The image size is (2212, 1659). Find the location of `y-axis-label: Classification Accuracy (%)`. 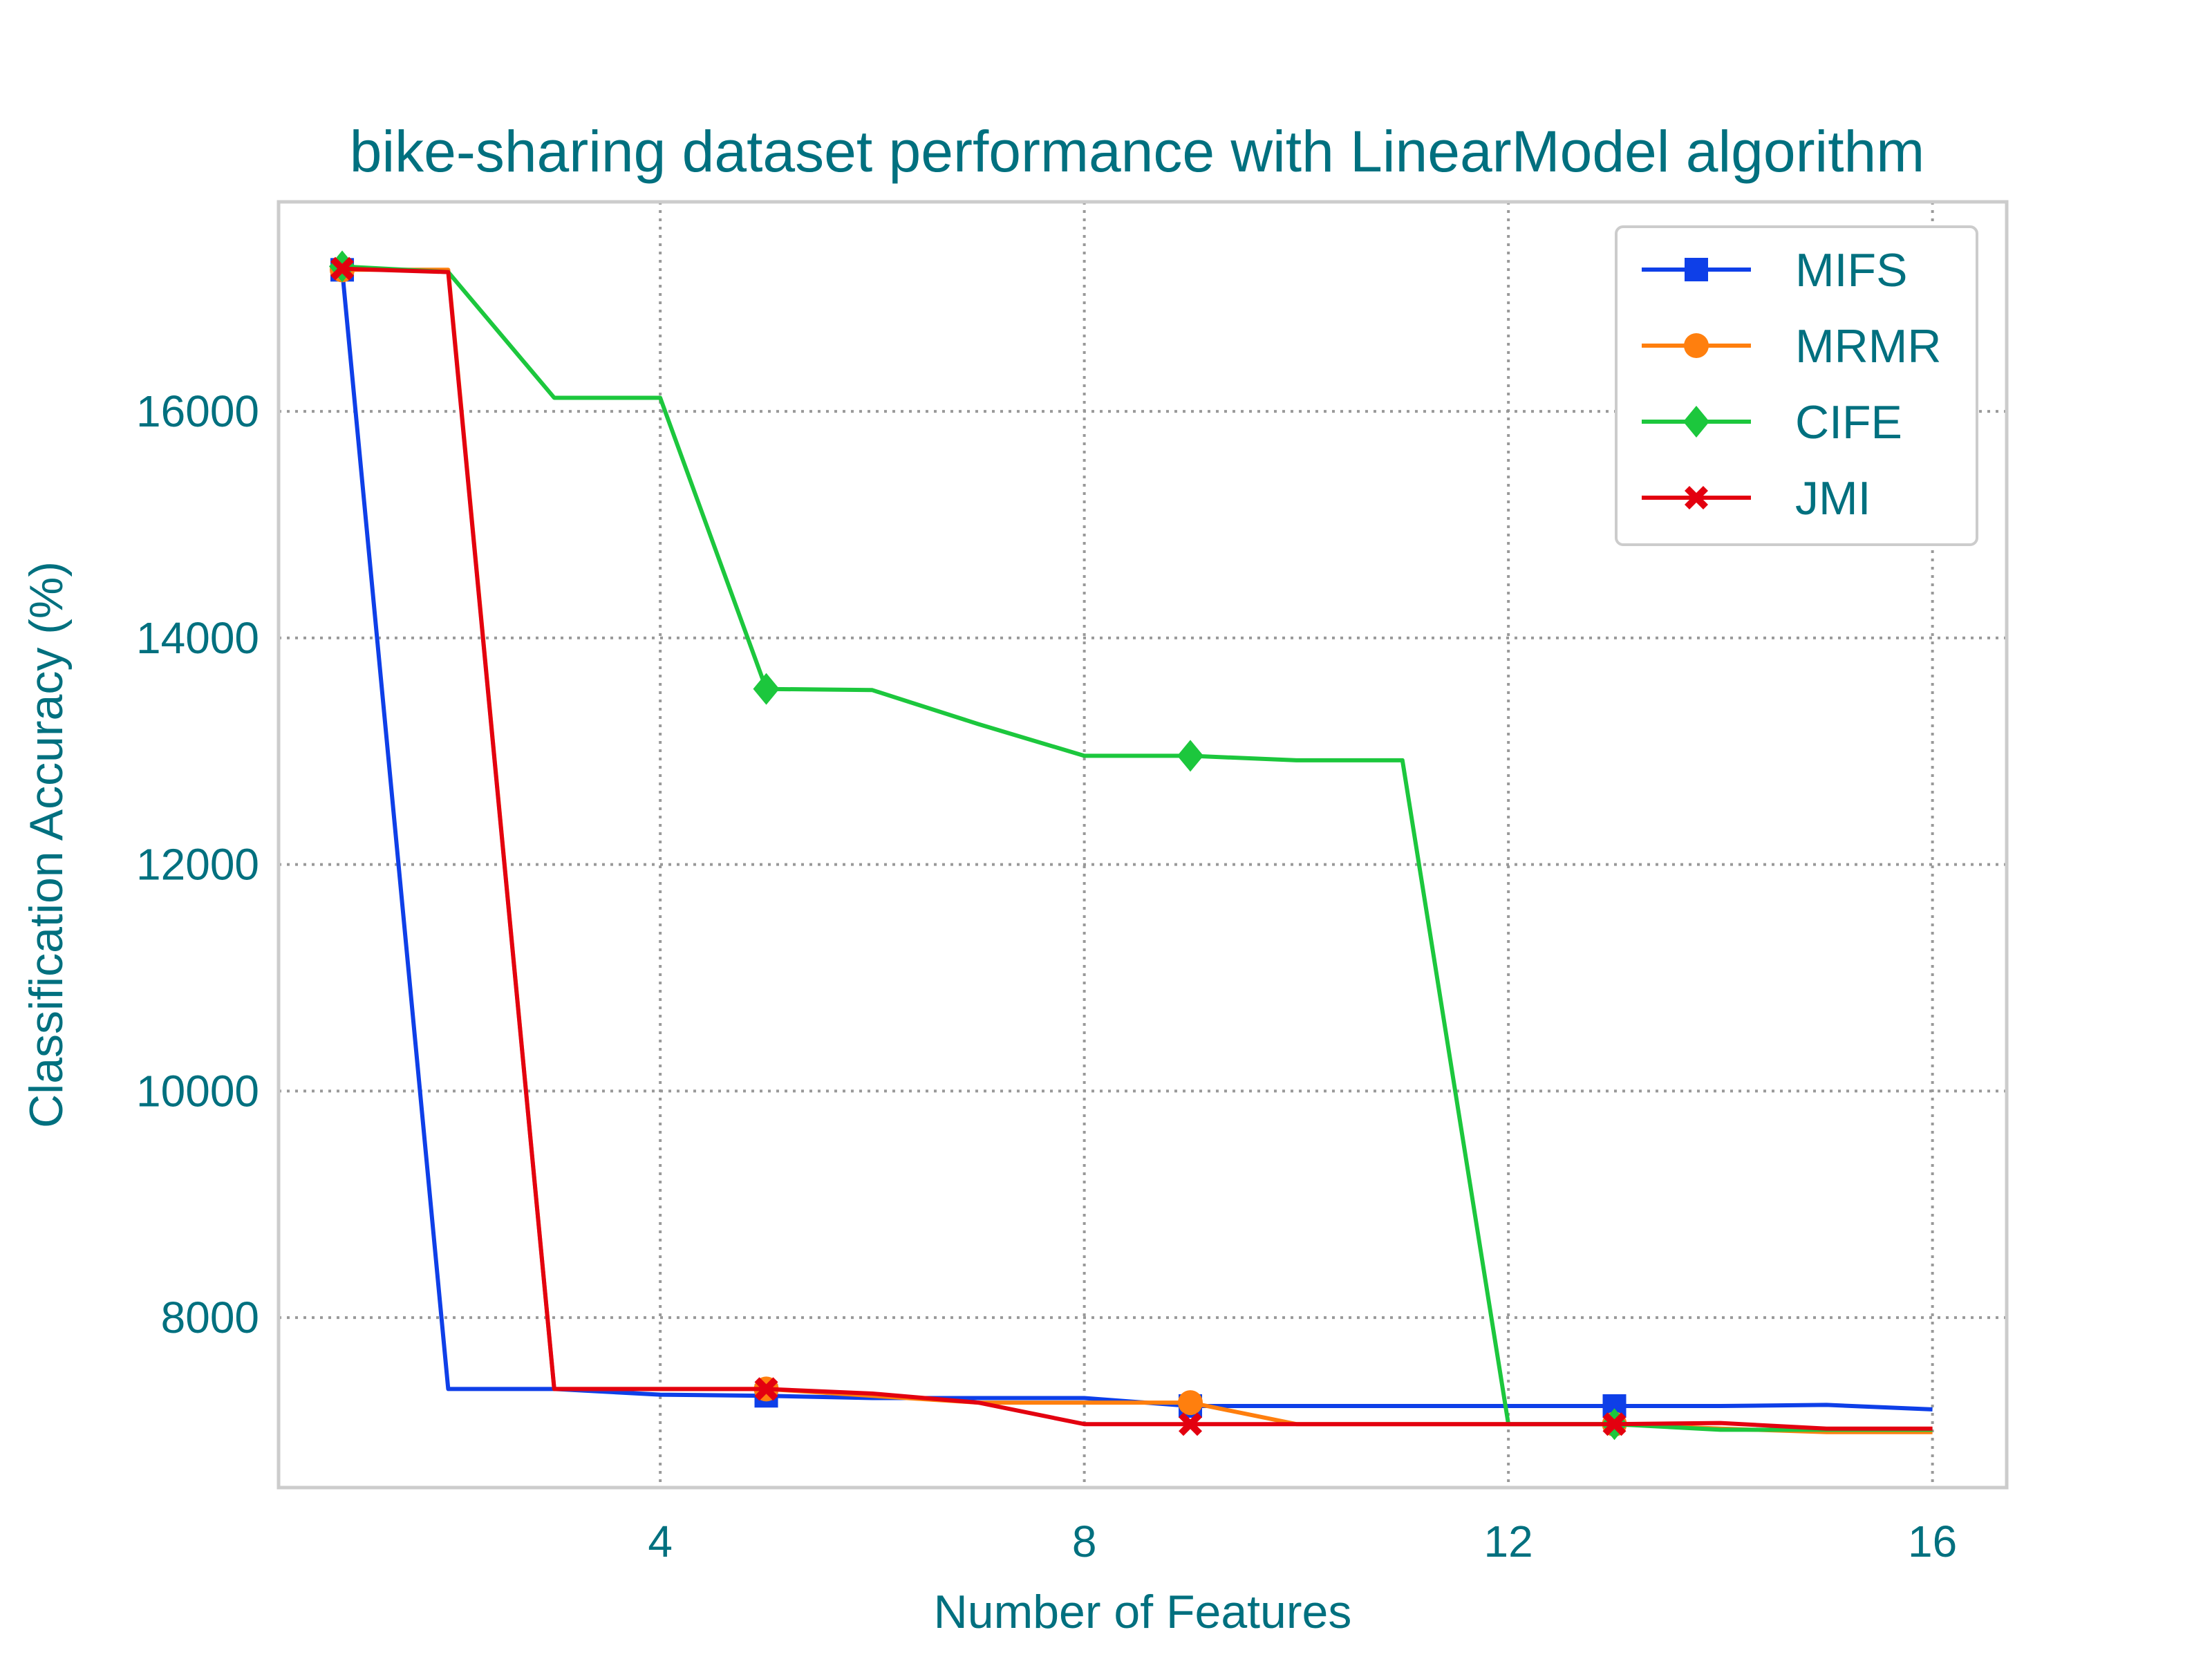

y-axis-label: Classification Accuracy (%) is located at coordinates (46, 845).